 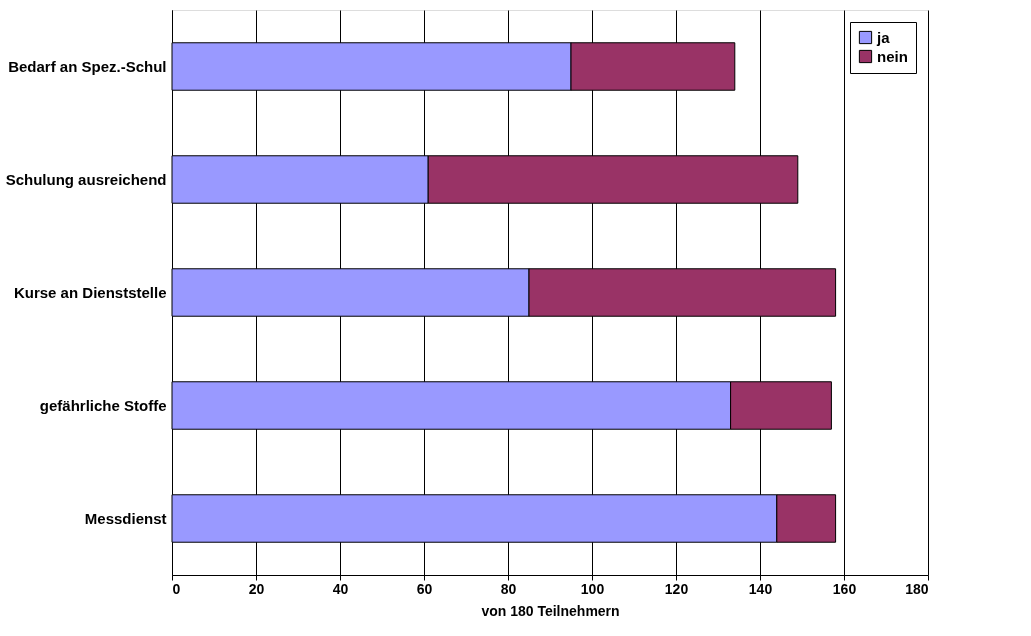 I want to click on y-tick-label: Schulung ausreichend, so click(x=86, y=179).